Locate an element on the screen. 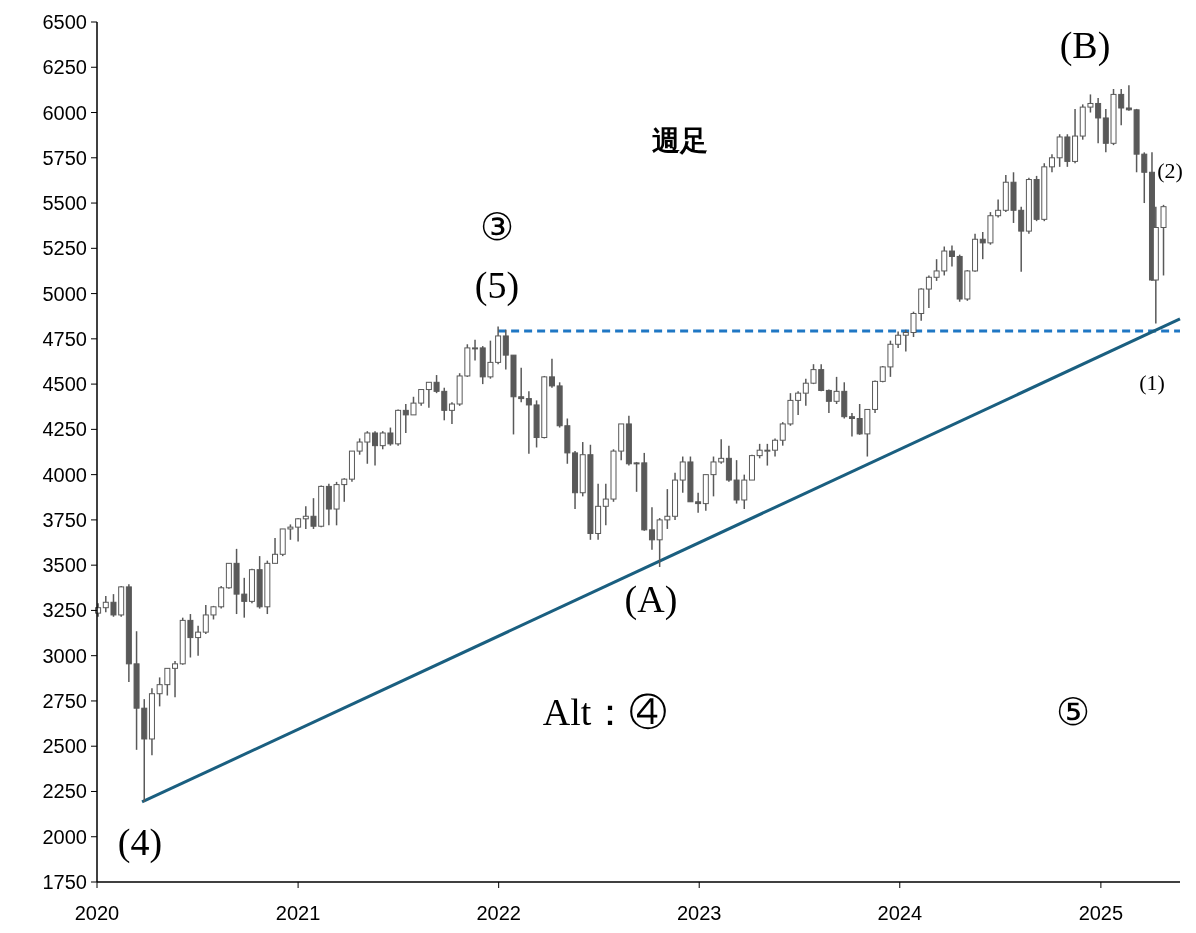 The width and height of the screenshot is (1196, 933). y-tick-label: 5250 is located at coordinates (64, 248).